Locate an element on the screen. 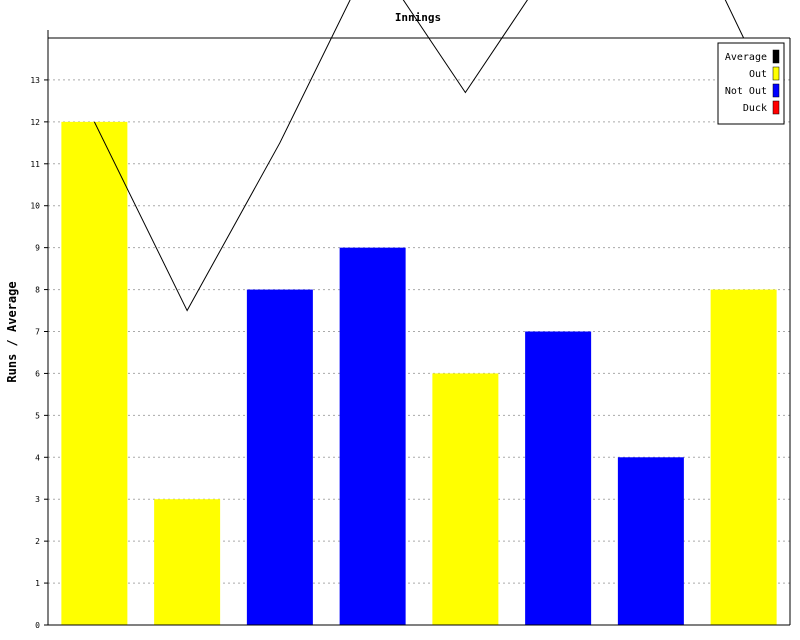 This screenshot has width=800, height=640. legend-label: Duck is located at coordinates (755, 108).